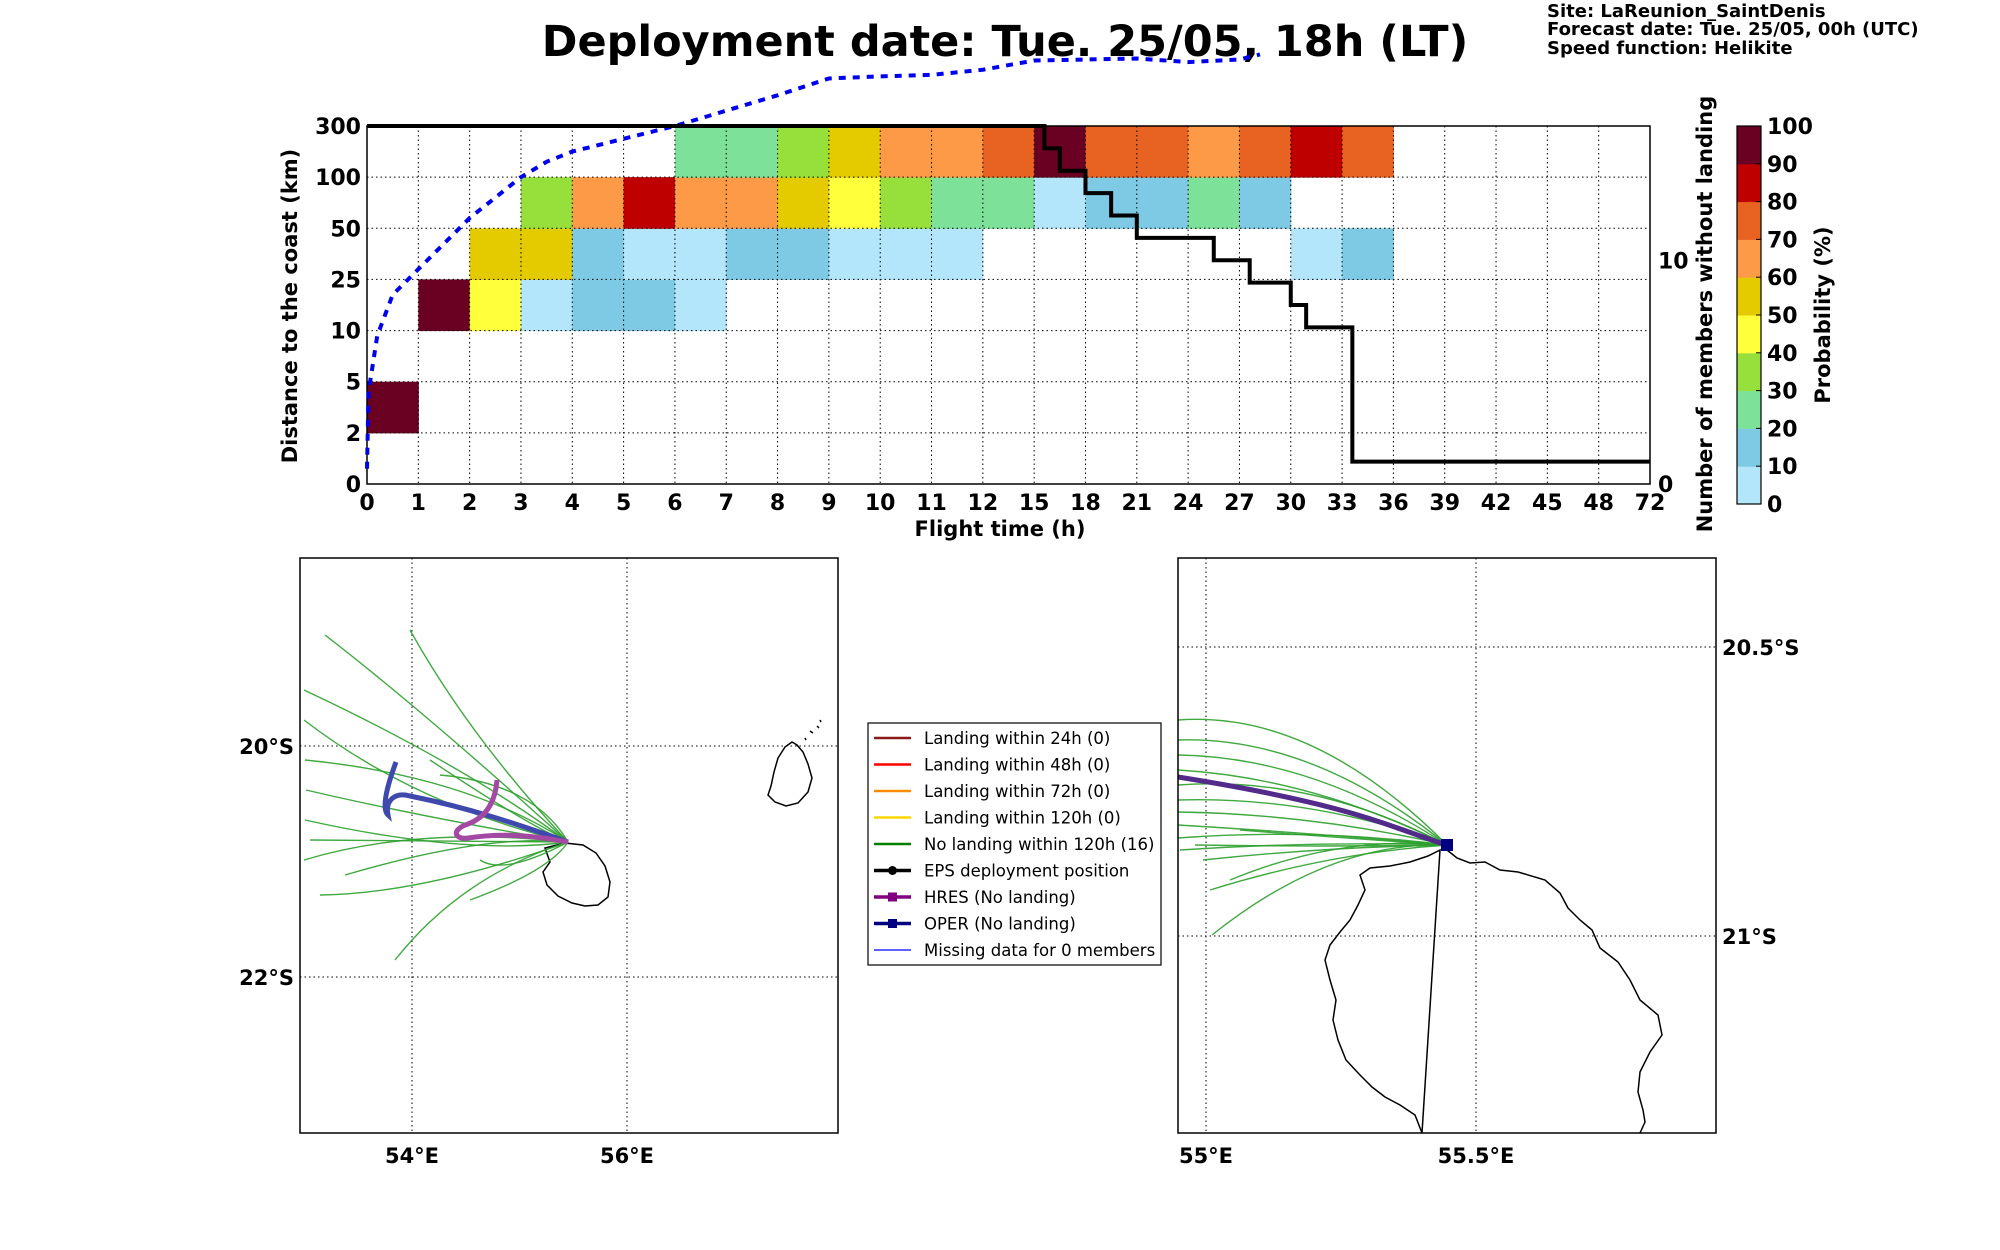 This screenshot has width=2000, height=1250. What do you see at coordinates (1039, 950) in the screenshot?
I see `legend-item-label: Missing data for 0 members` at bounding box center [1039, 950].